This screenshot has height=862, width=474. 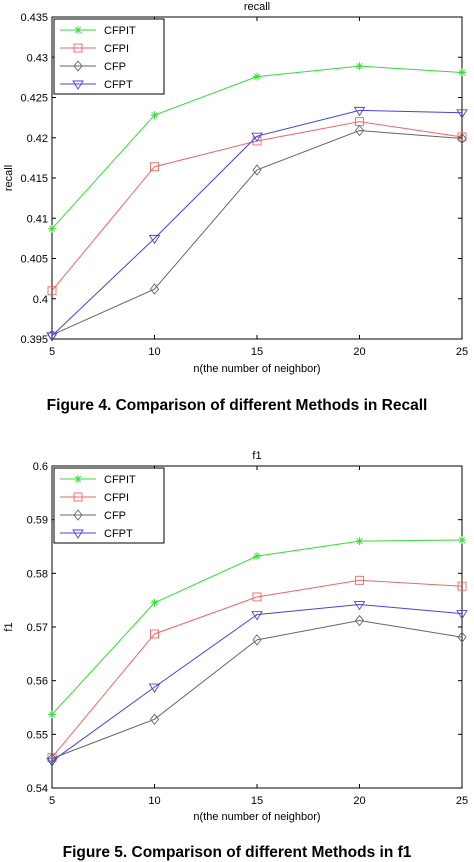 I want to click on y-tick-label: 0.395, so click(x=34, y=340).